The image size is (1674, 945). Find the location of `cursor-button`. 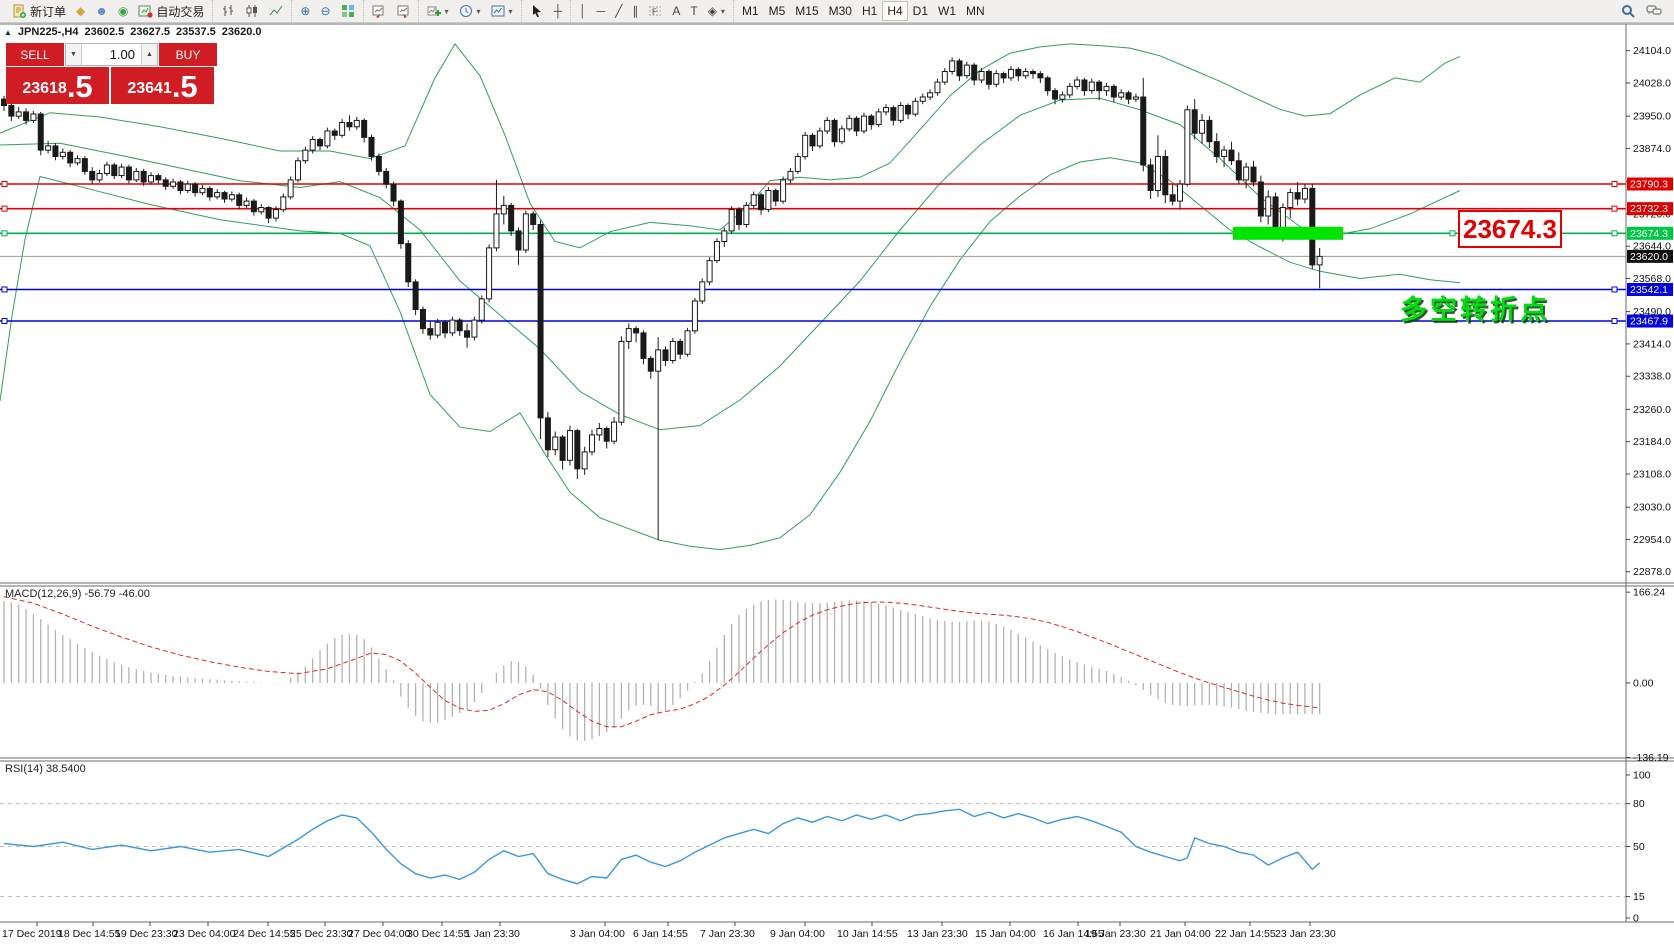

cursor-button is located at coordinates (537, 11).